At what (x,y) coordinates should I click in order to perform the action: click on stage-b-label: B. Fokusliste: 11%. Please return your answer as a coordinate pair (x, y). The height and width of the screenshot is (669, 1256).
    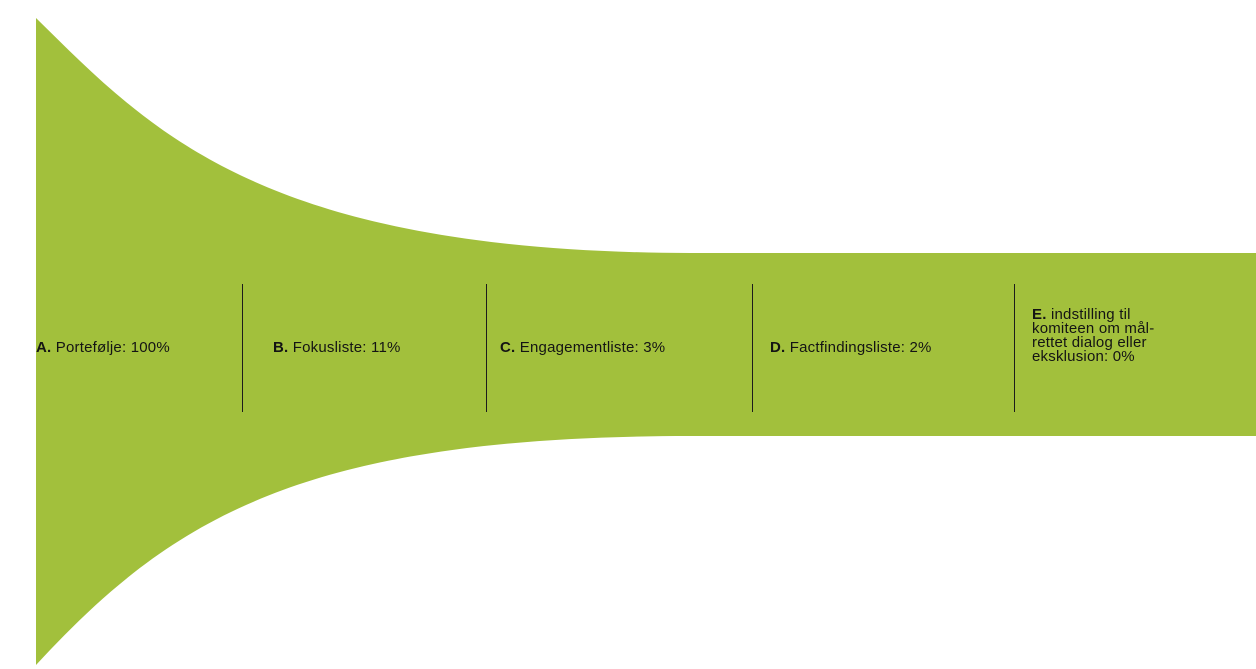
    Looking at the image, I should click on (337, 347).